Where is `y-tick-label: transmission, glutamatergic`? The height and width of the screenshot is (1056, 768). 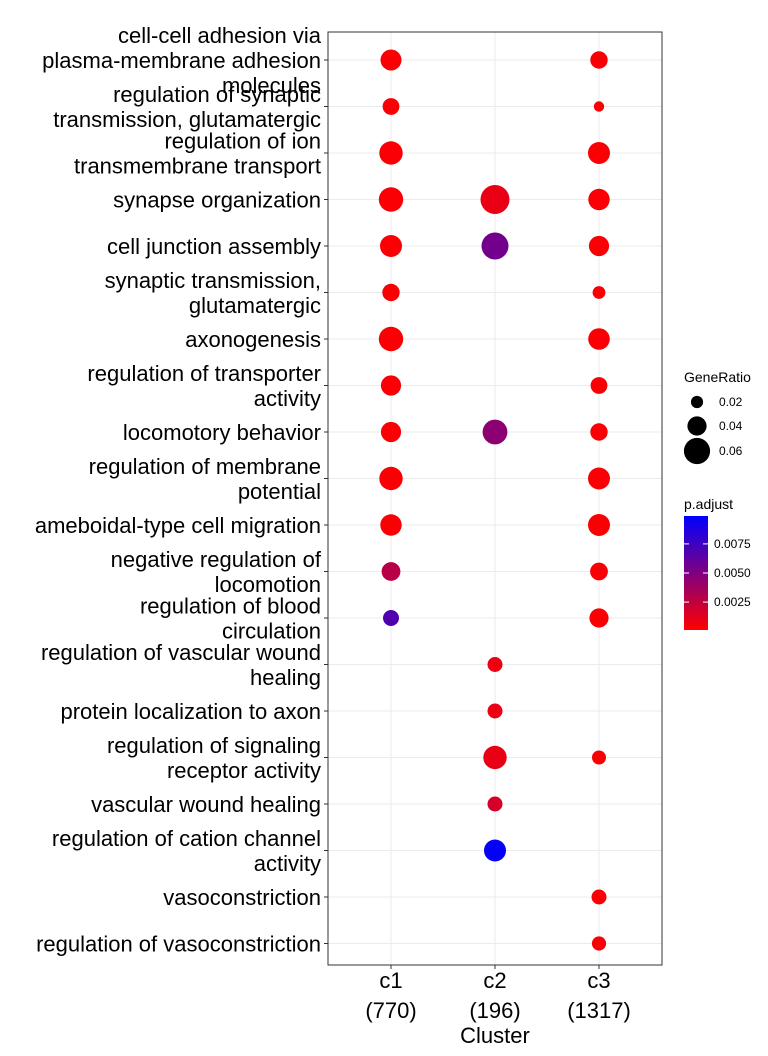 y-tick-label: transmission, glutamatergic is located at coordinates (187, 119).